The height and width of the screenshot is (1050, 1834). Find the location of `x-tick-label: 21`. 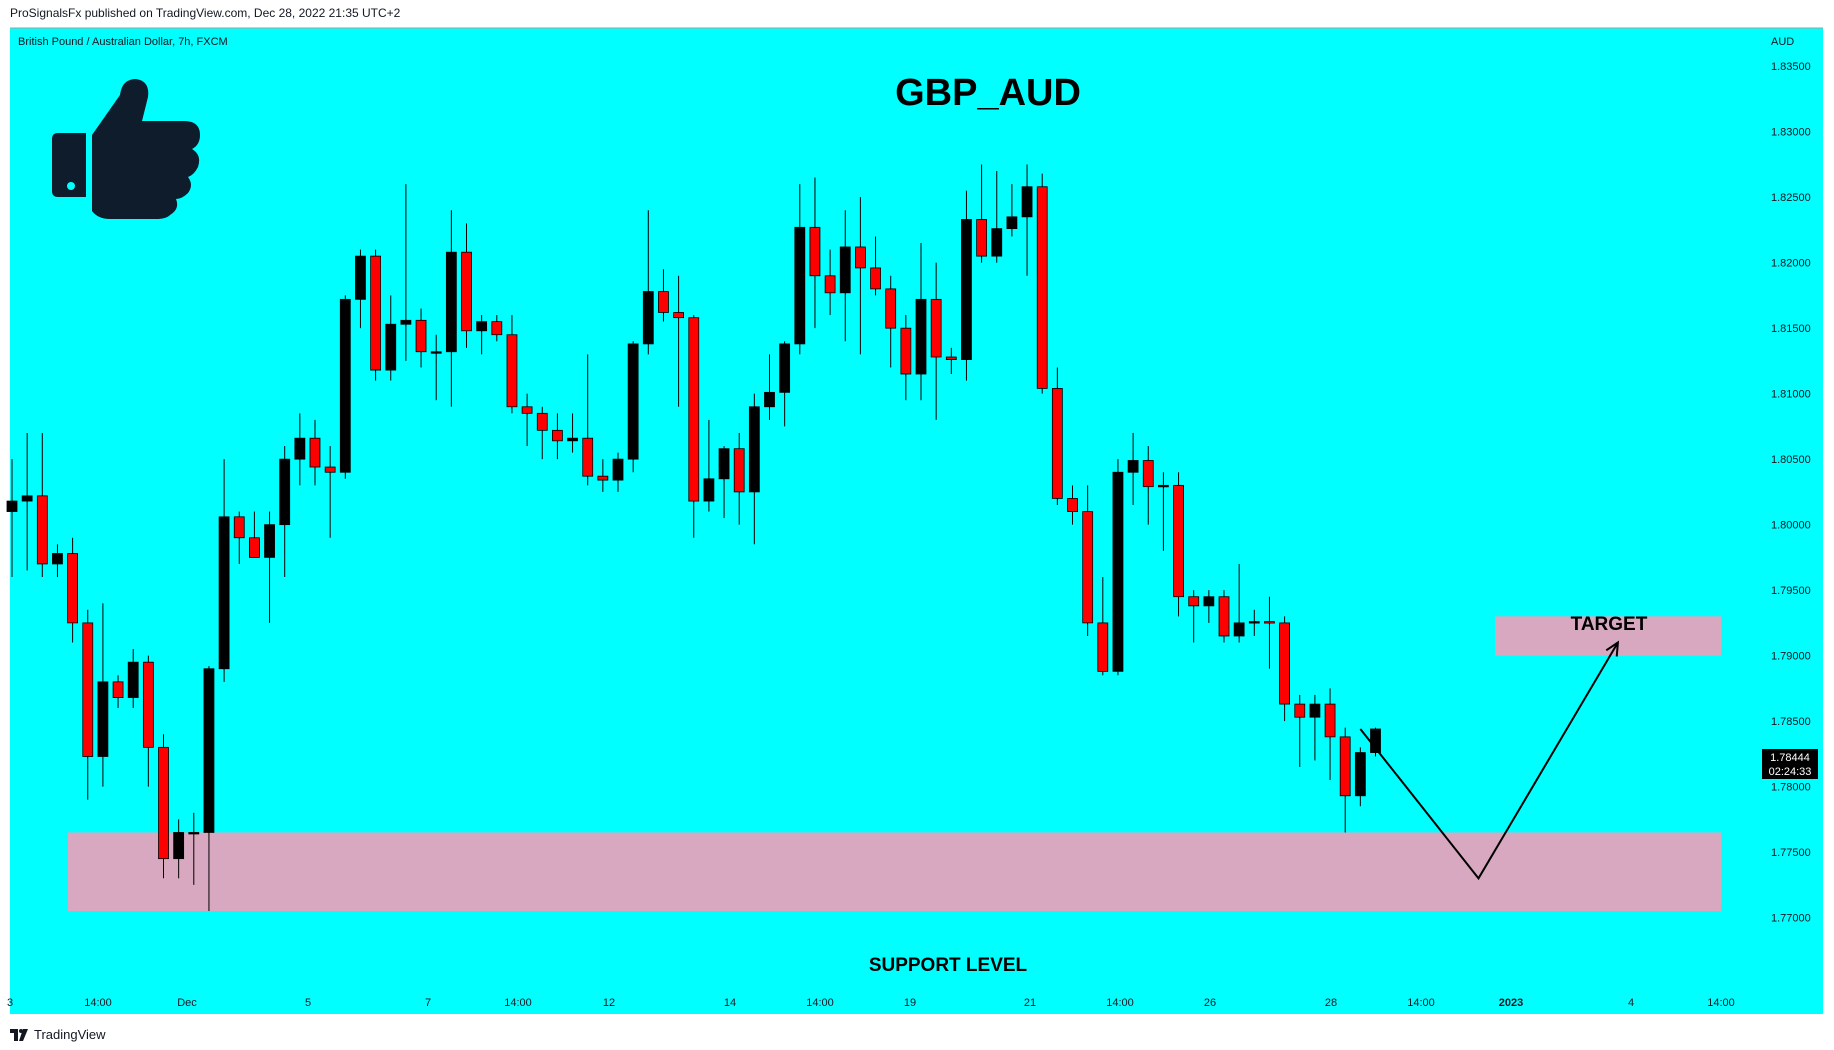

x-tick-label: 21 is located at coordinates (1030, 1003).